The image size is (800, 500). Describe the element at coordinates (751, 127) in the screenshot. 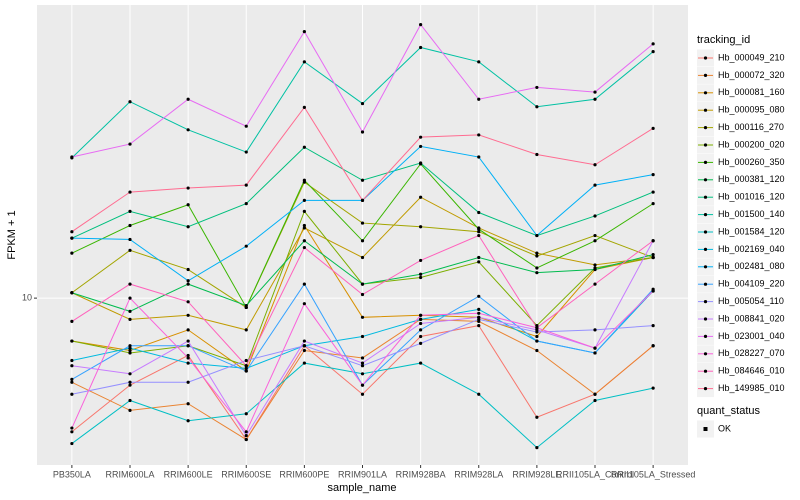

I see `legend-label: Hb_000116_270` at that location.